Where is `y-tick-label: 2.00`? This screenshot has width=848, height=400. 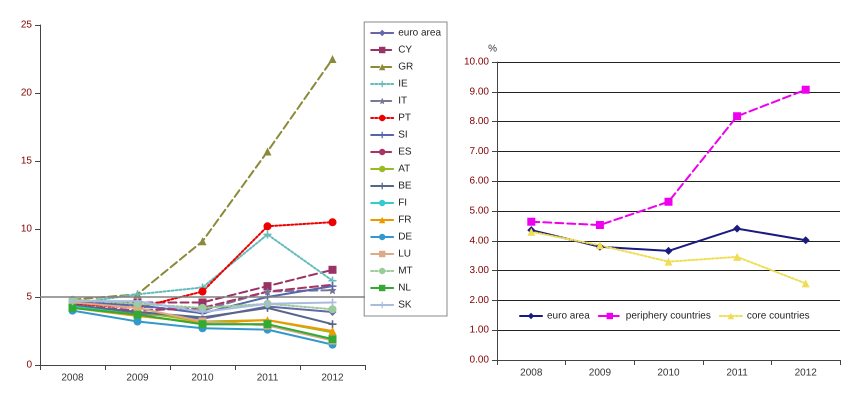
y-tick-label: 2.00 is located at coordinates (480, 300).